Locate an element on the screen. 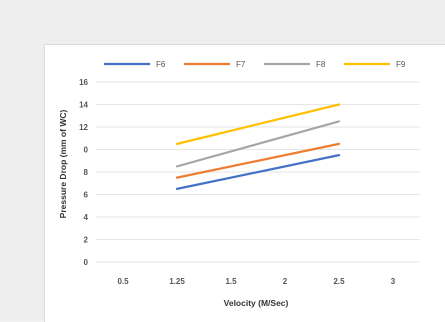 Image resolution: width=445 pixels, height=322 pixels. y-tick-label: 2 is located at coordinates (86, 240).